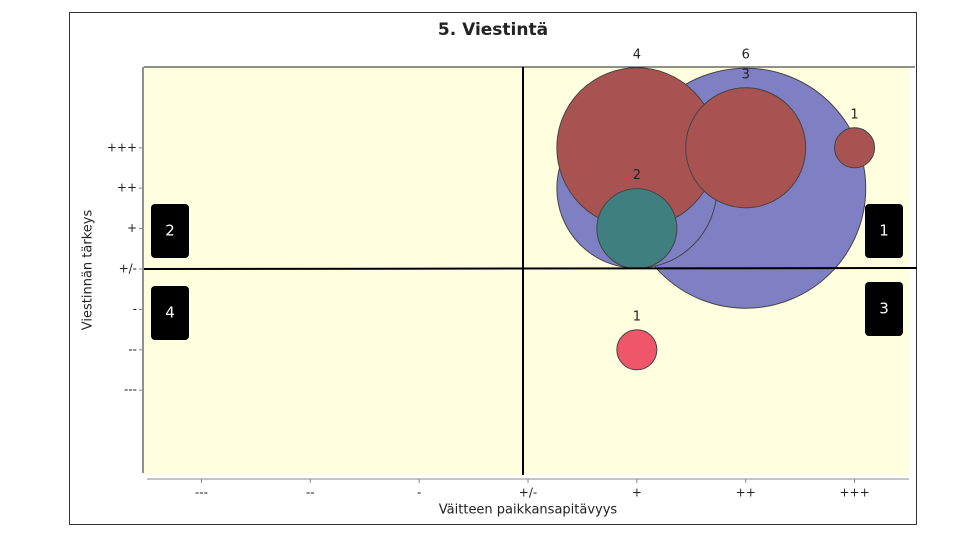  I want to click on chart-title: 5. Viestintä, so click(493, 30).